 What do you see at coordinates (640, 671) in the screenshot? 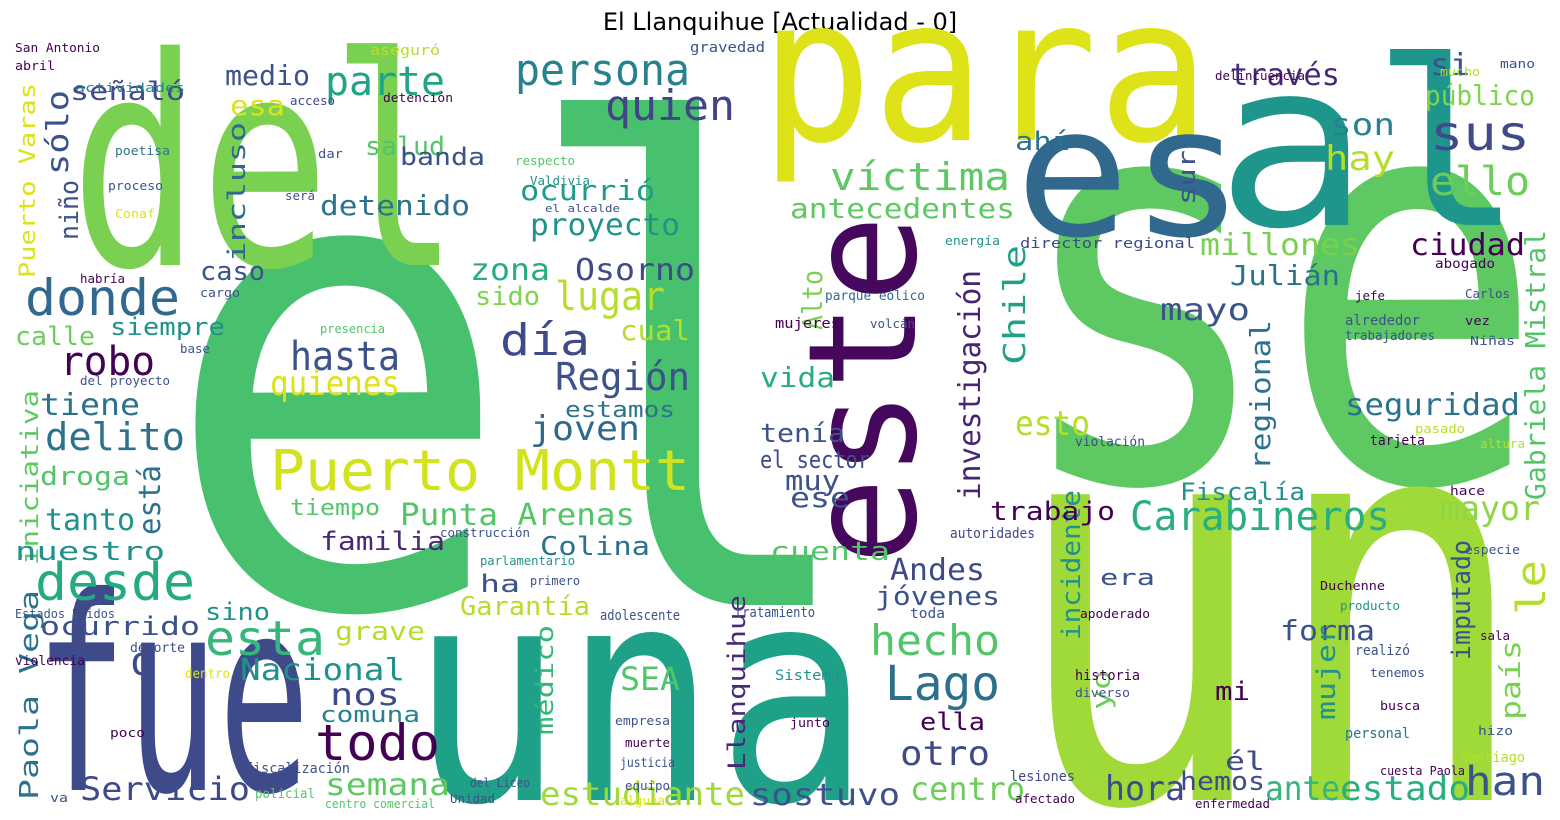
I see `word: una` at bounding box center [640, 671].